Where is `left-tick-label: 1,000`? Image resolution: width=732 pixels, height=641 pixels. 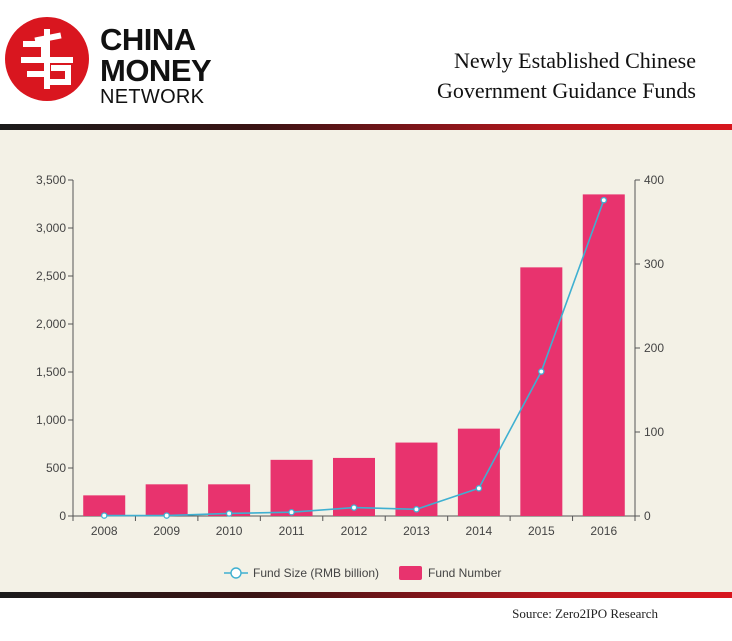 left-tick-label: 1,000 is located at coordinates (51, 420).